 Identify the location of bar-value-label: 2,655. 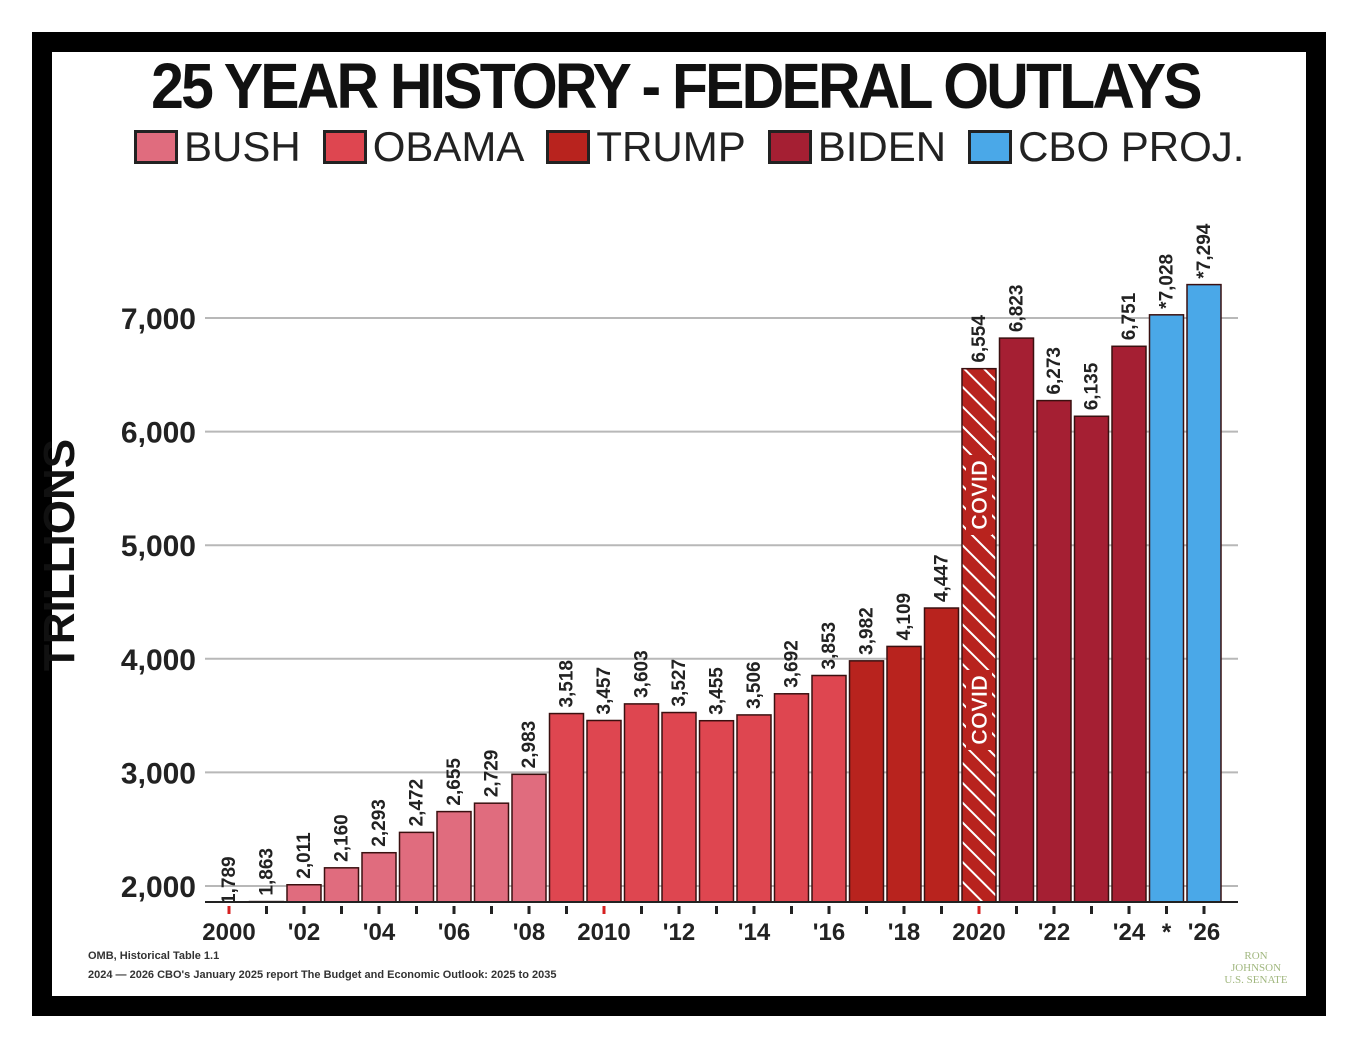
(454, 782).